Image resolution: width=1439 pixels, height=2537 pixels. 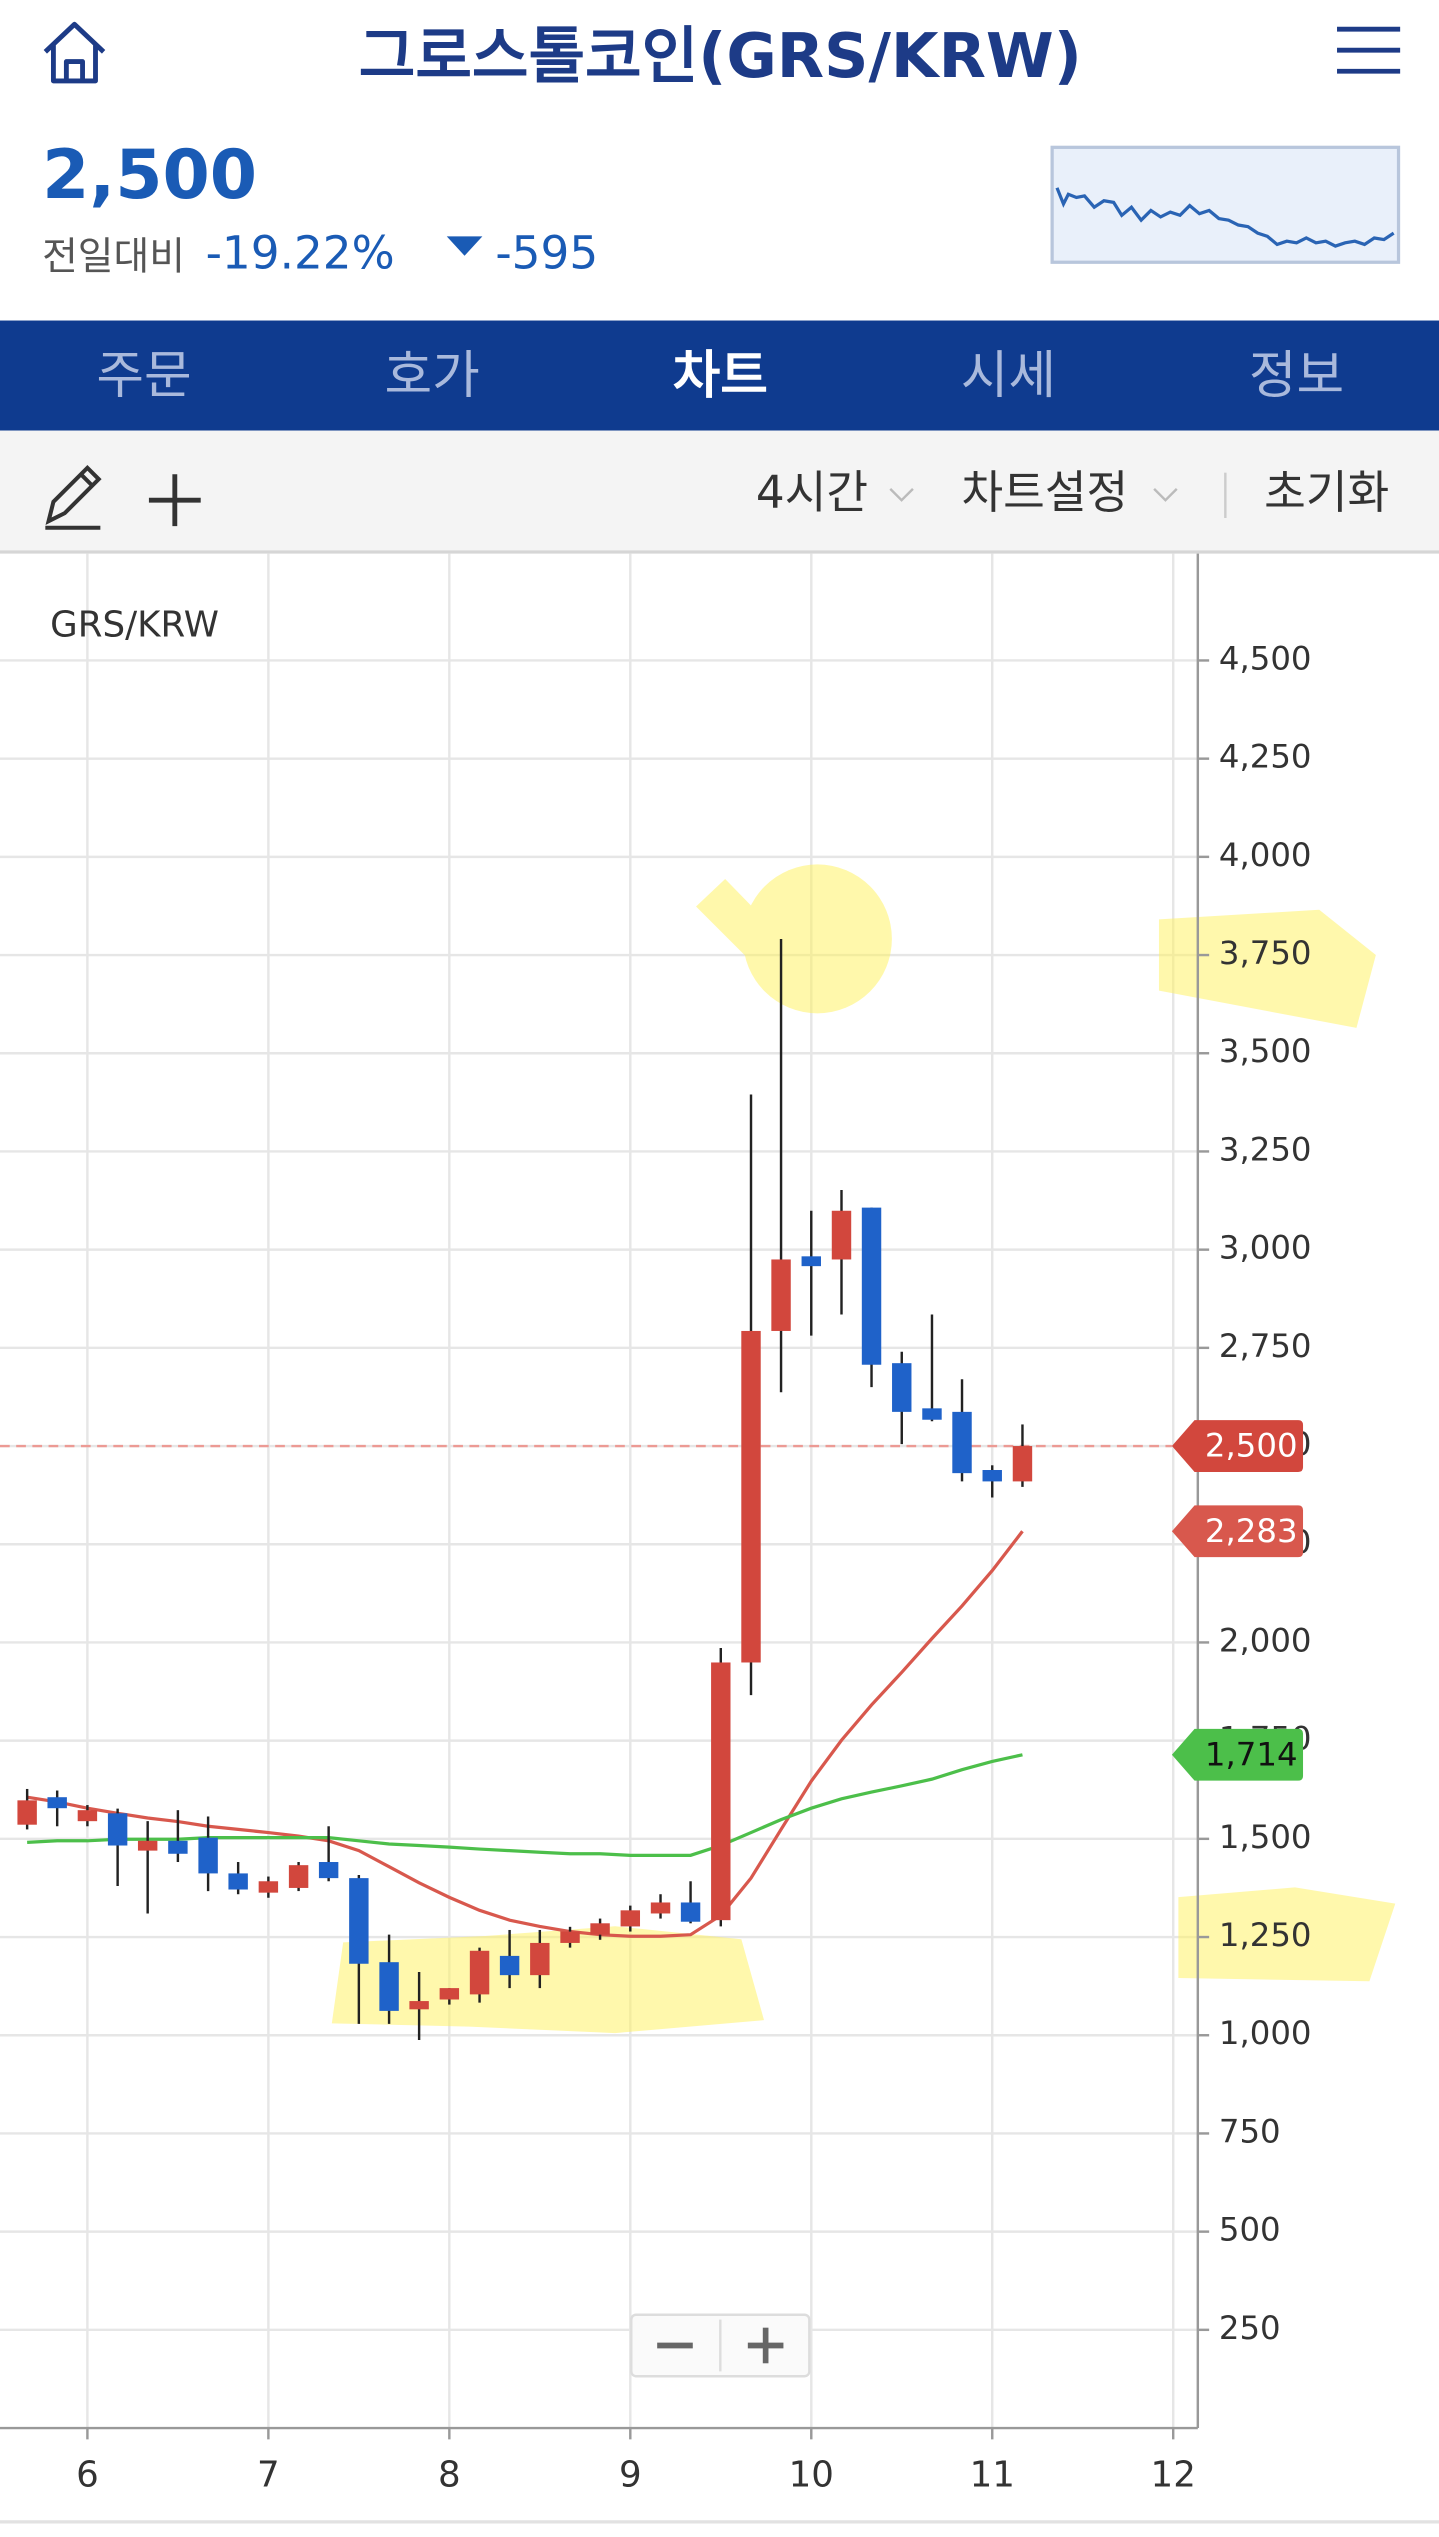 I want to click on mini-chart-frame, so click(x=1225, y=204).